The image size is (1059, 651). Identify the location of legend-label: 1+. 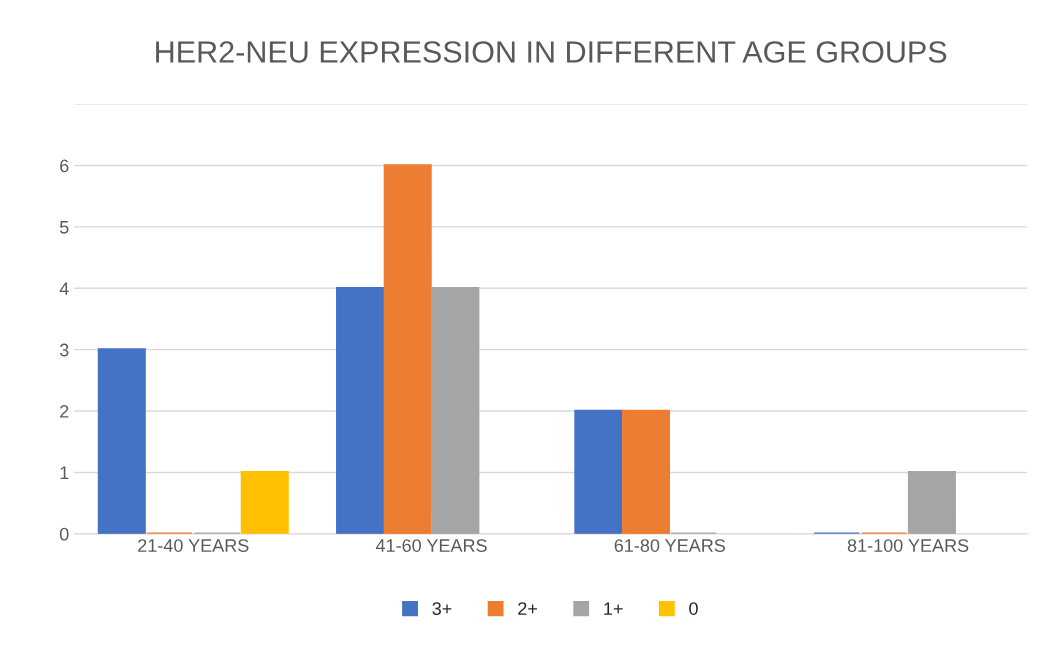
(613, 608).